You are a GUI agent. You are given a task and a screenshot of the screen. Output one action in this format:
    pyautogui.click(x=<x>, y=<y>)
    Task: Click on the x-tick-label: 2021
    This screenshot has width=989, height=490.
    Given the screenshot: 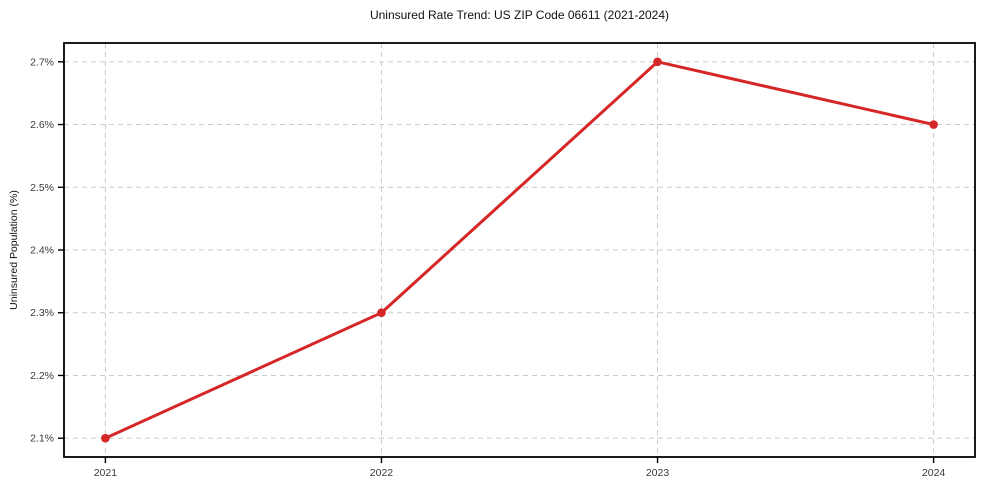 What is the action you would take?
    pyautogui.click(x=106, y=473)
    